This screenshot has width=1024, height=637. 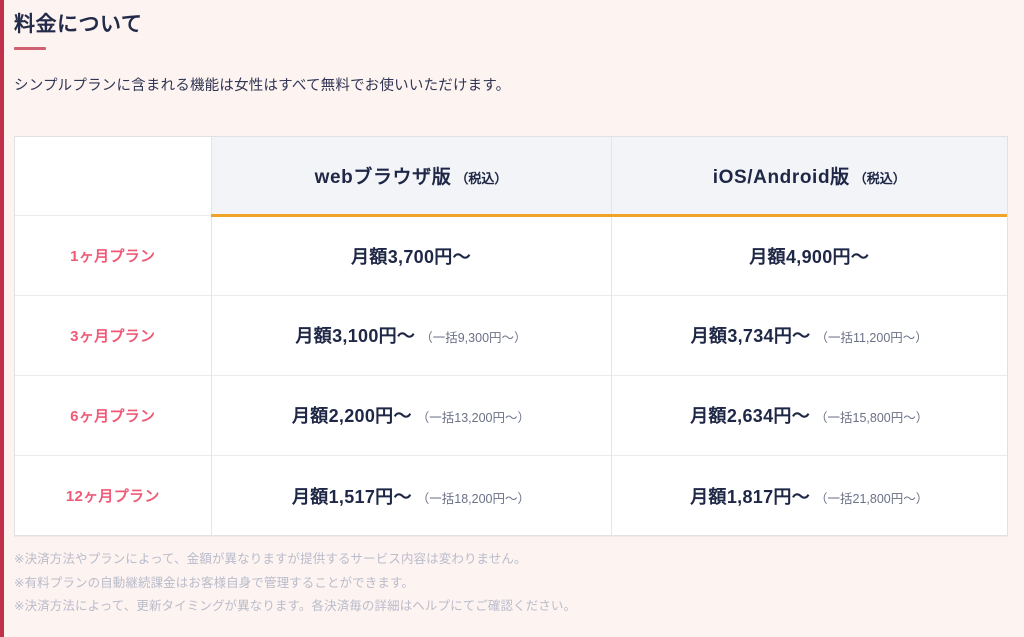 What do you see at coordinates (879, 178) in the screenshot?
I see `header-tax-note-app: （税込）` at bounding box center [879, 178].